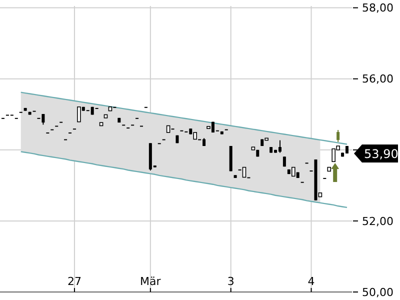 The width and height of the screenshot is (400, 300). Describe the element at coordinates (311, 281) in the screenshot. I see `x-tick-label: 4` at that location.